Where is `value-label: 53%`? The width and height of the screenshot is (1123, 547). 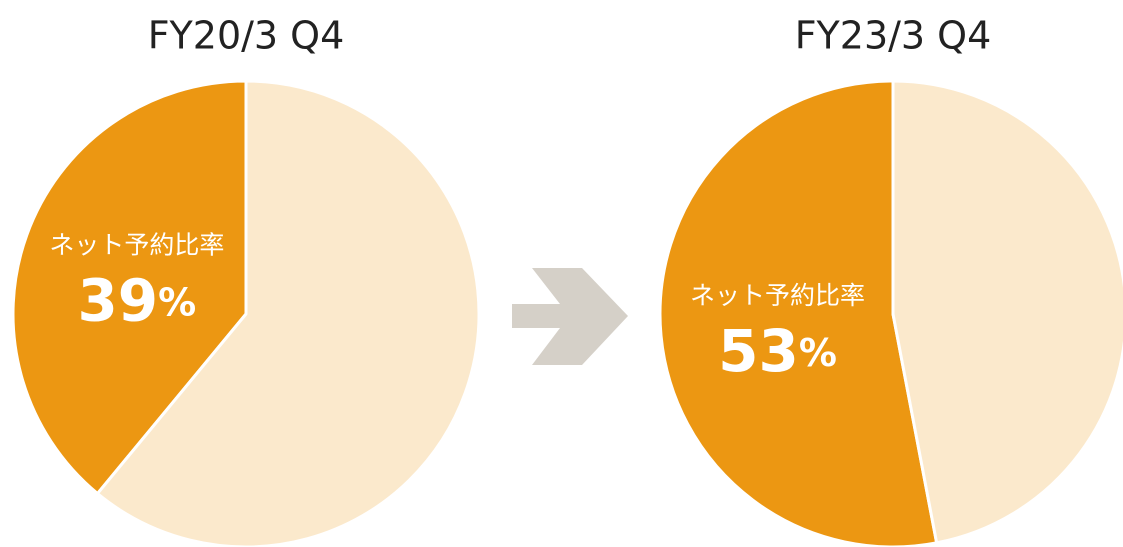
value-label: 53% is located at coordinates (777, 351).